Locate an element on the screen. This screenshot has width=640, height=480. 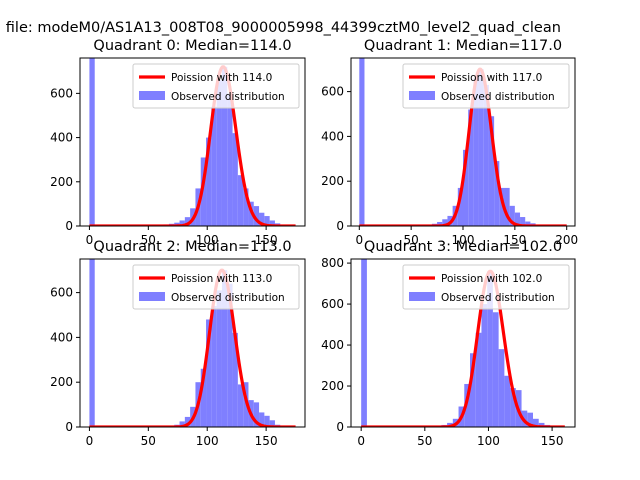
legend-label-poisson: Poission with 113.0 is located at coordinates (221, 279).